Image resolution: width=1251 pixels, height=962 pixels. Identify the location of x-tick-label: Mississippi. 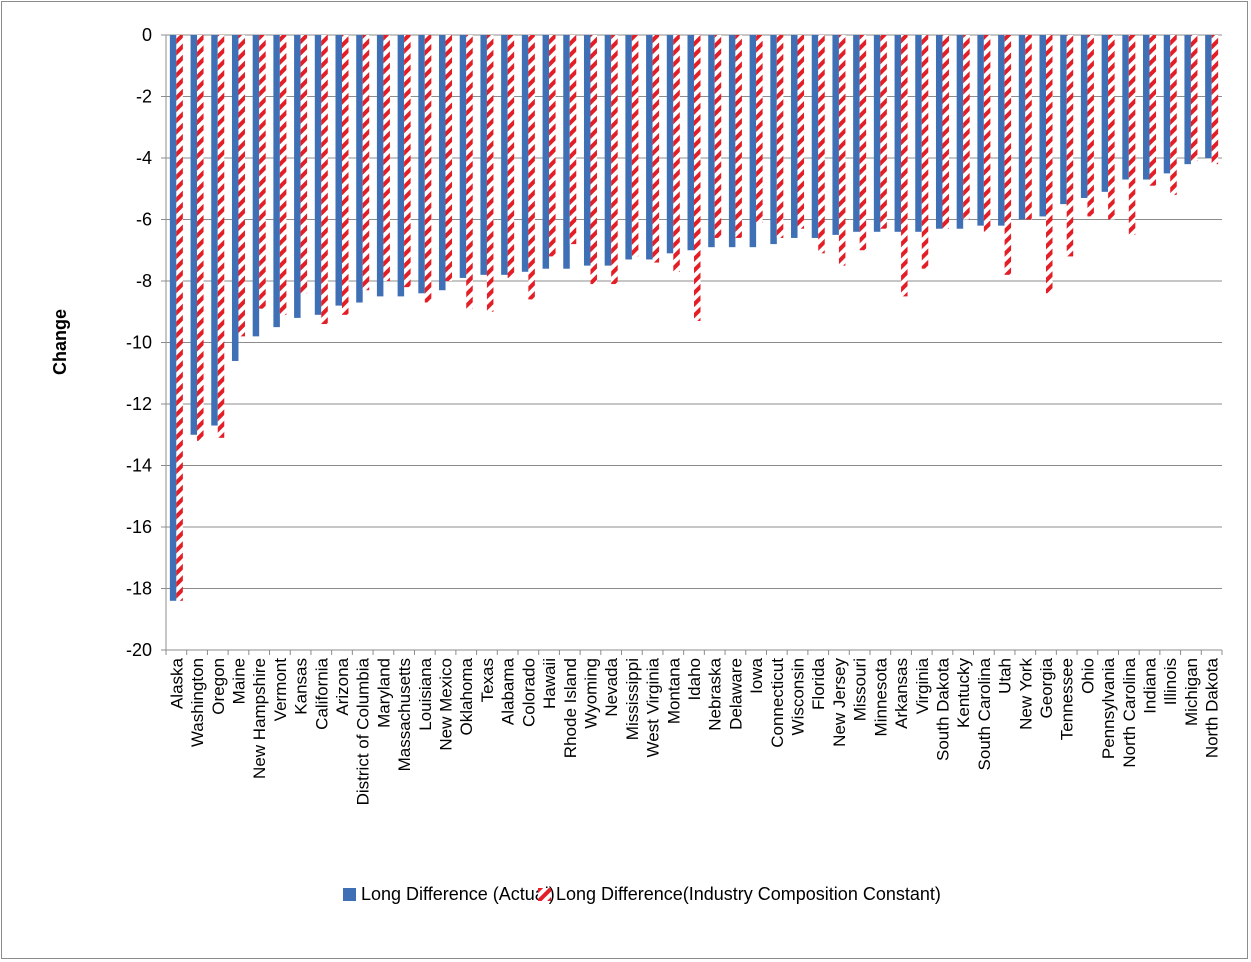
(632, 699).